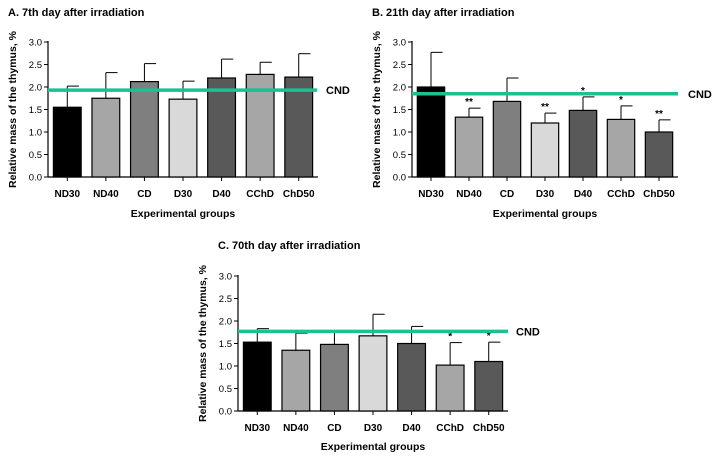 The width and height of the screenshot is (718, 457). What do you see at coordinates (289, 246) in the screenshot?
I see `panel-title: C. 70th day after irradiation` at bounding box center [289, 246].